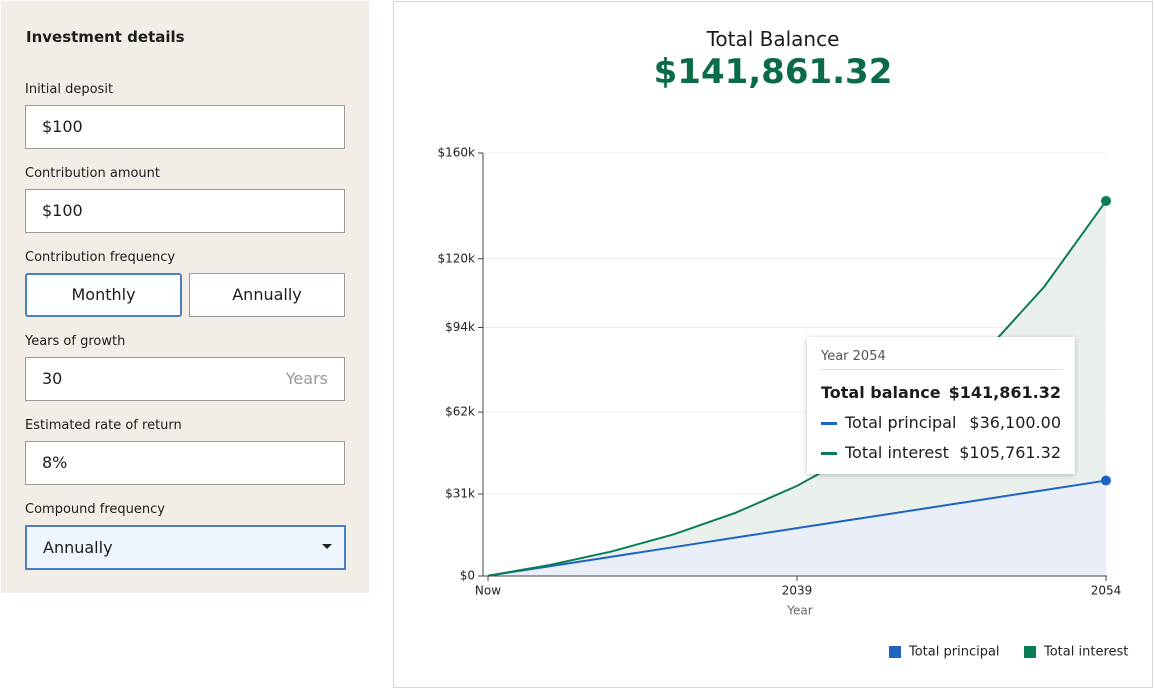 Image resolution: width=1154 pixels, height=689 pixels. What do you see at coordinates (95, 509) in the screenshot?
I see `field-label: Compound frequency` at bounding box center [95, 509].